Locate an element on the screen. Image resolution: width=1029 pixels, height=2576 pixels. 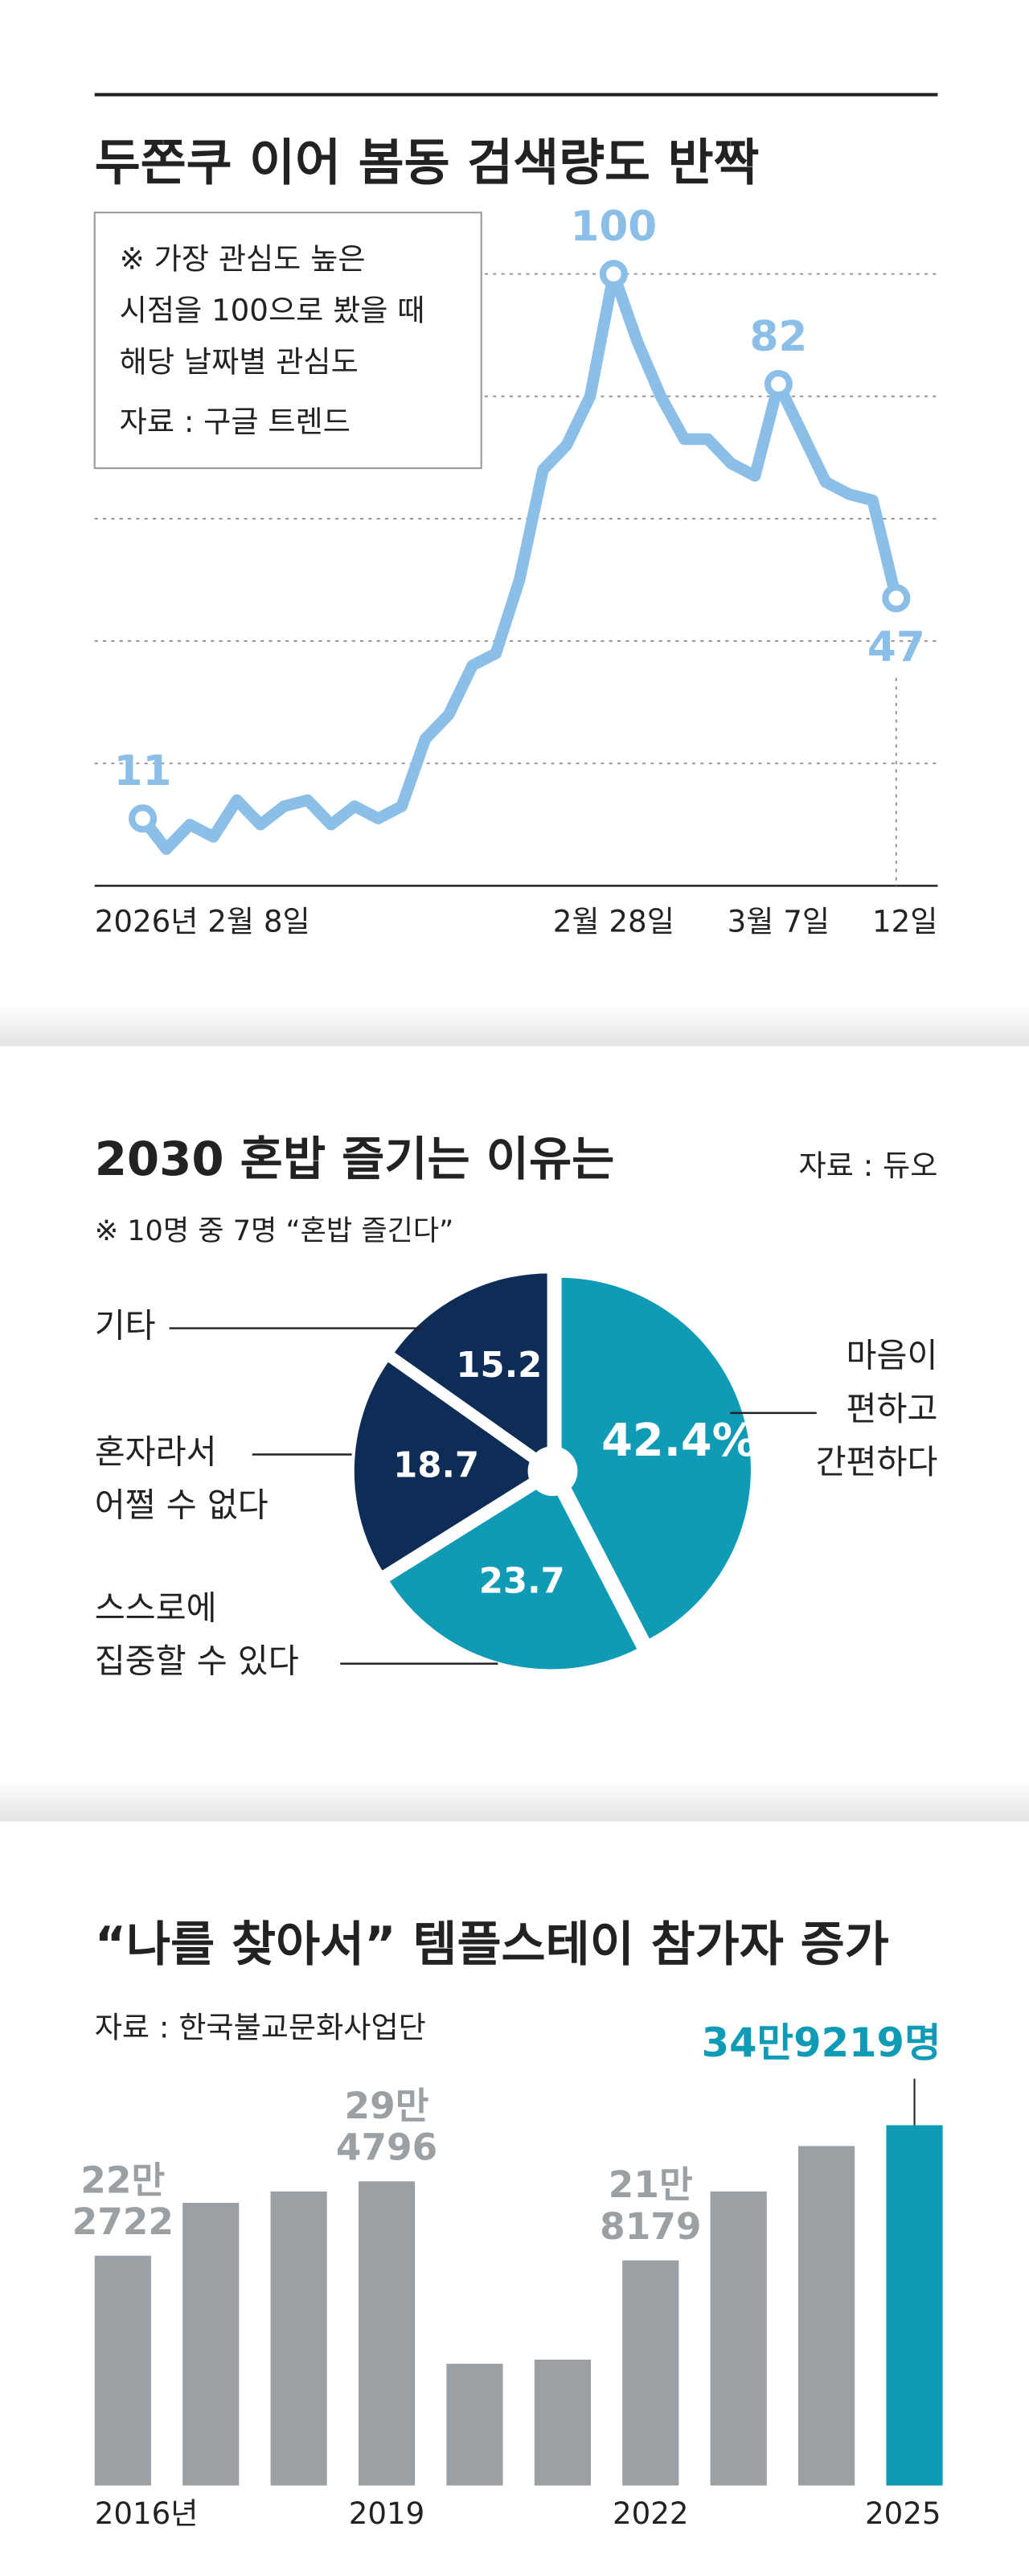
x-tick-label: 2025 is located at coordinates (903, 2513).